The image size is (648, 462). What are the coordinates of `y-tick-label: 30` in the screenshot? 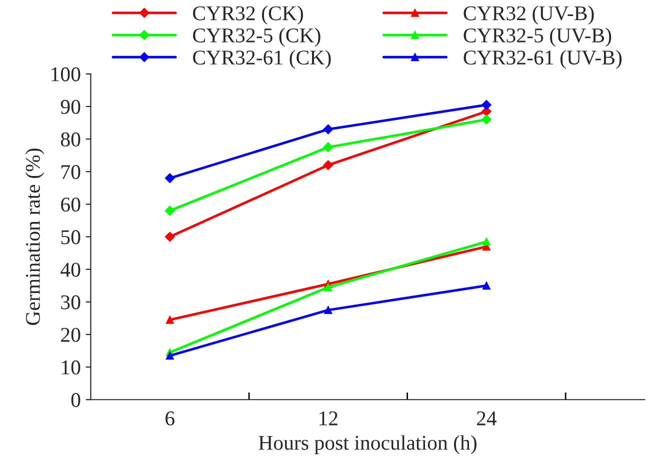 It's located at (70, 302).